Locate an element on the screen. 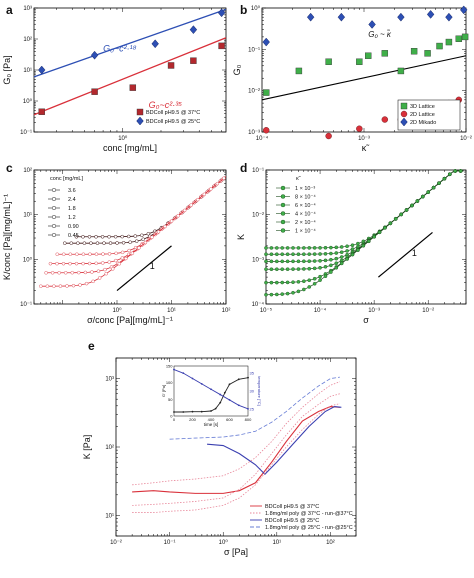  inset-y-tick-right: 30 is located at coordinates (252, 391).